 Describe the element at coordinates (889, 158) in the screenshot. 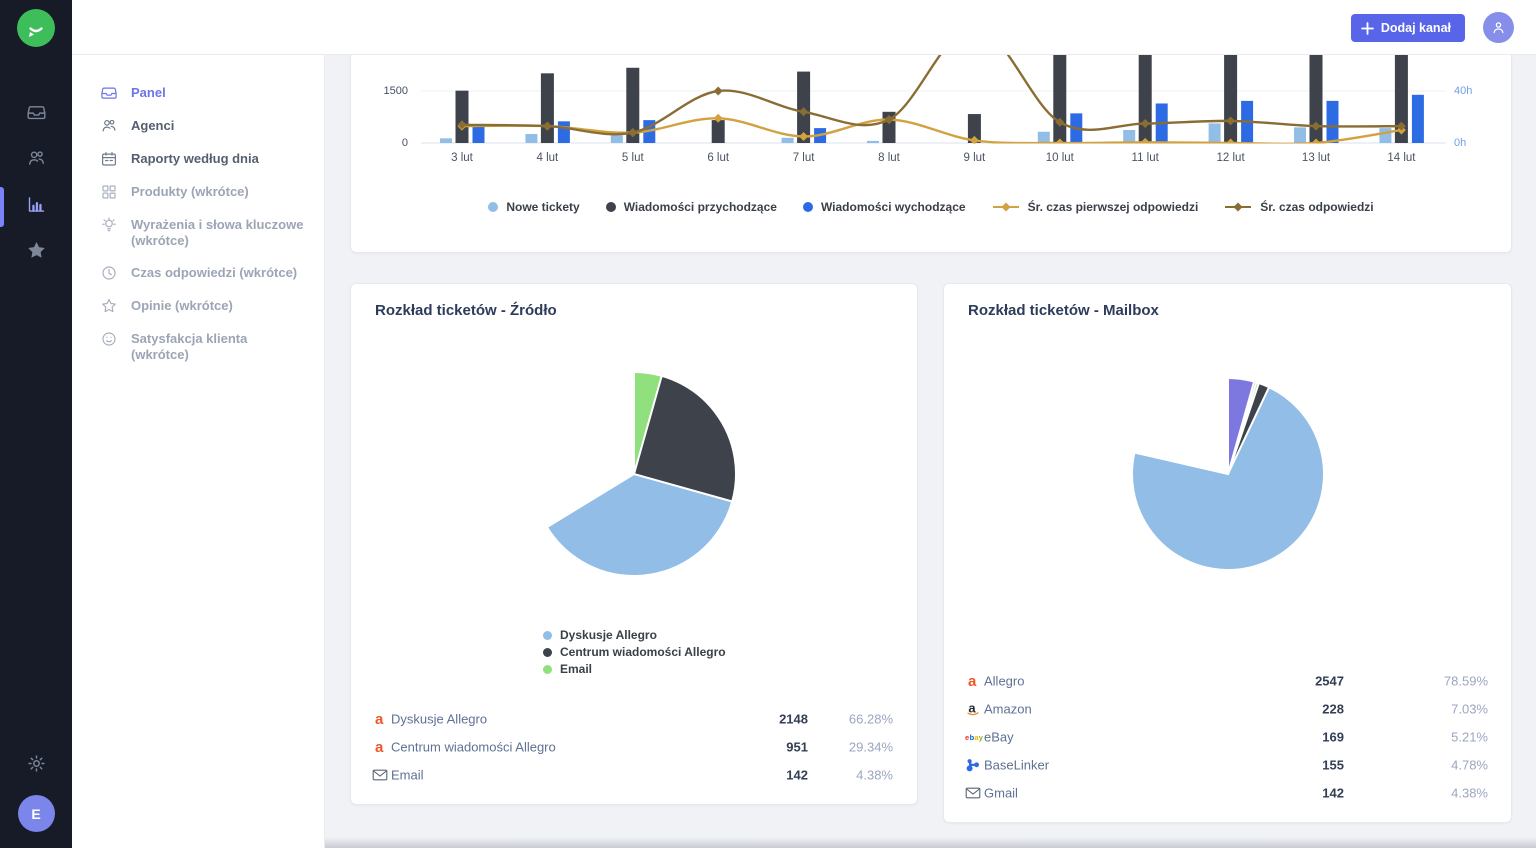

I see `svg-text: 8 lut` at that location.